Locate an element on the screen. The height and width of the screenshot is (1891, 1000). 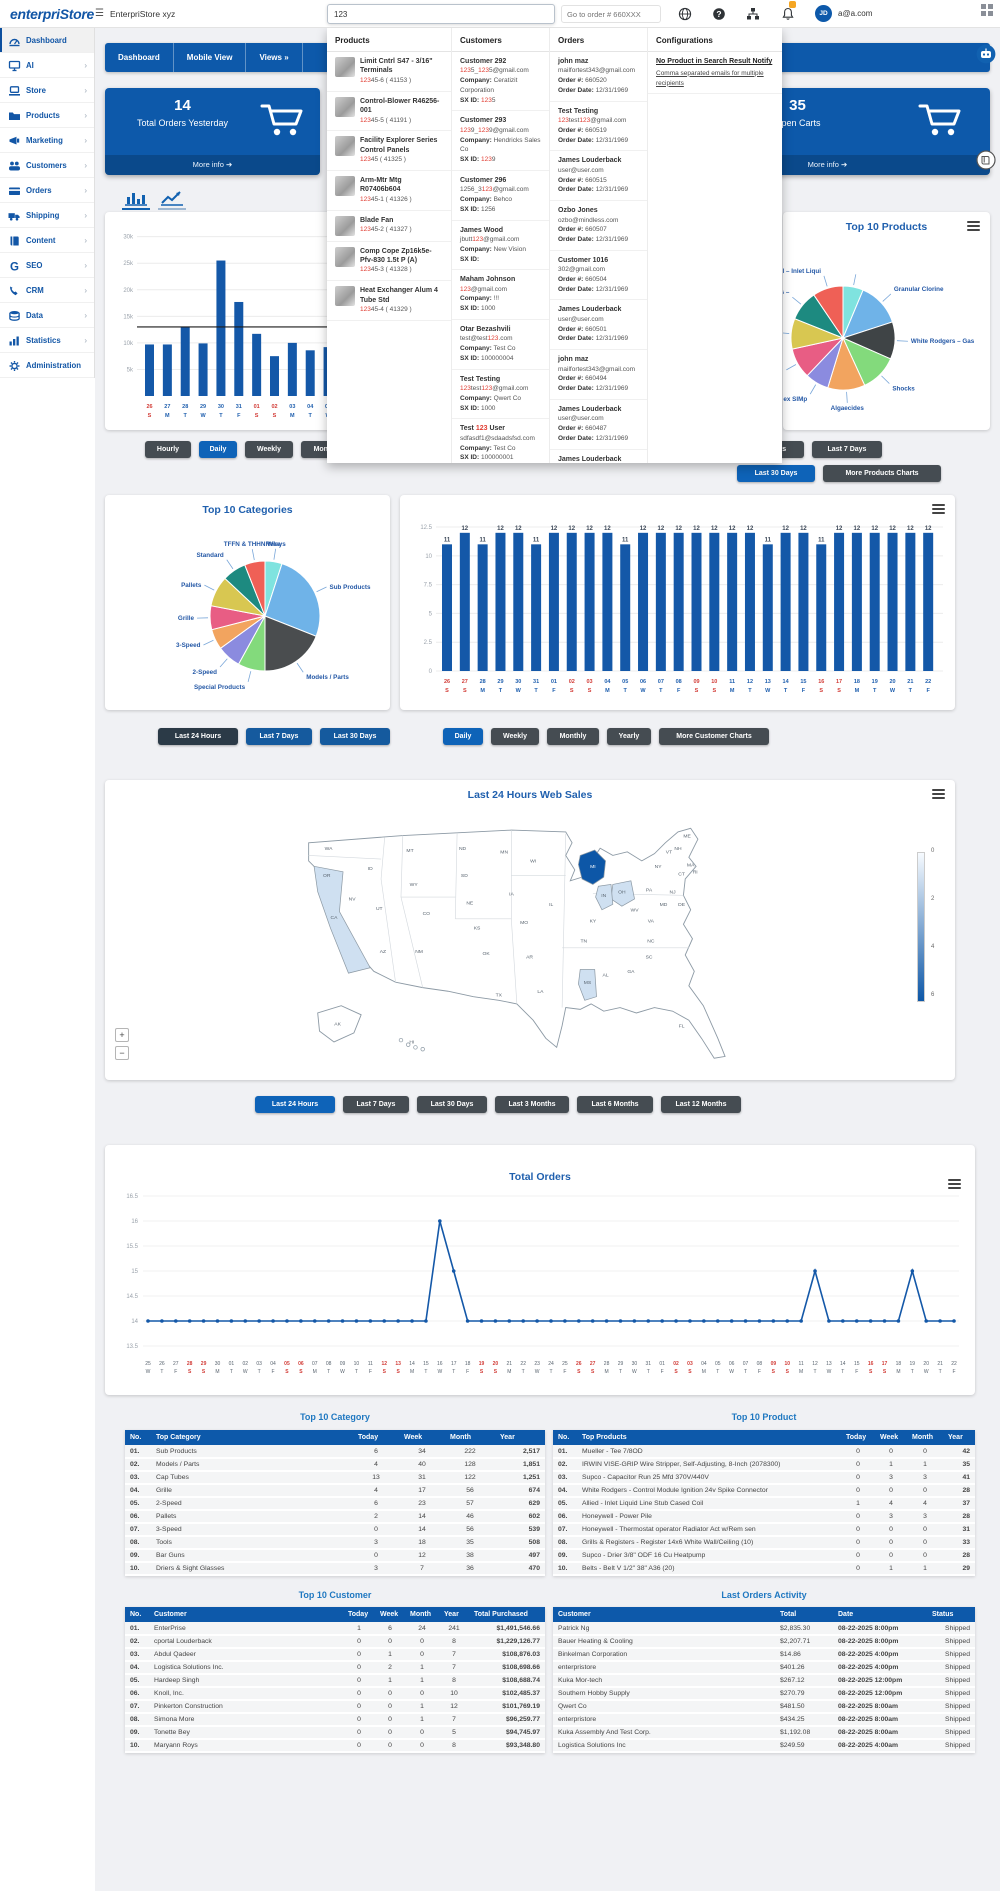
table-link: Driers & Sight Glasses is located at coordinates (252, 1569).